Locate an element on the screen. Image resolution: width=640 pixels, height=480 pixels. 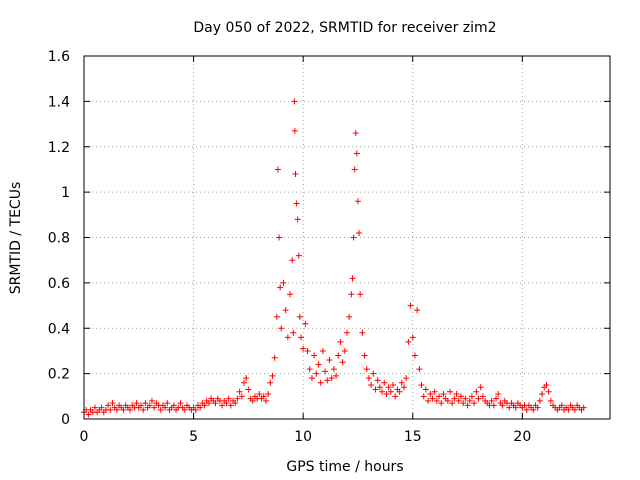
y-tick-label: 0.8 is located at coordinates (59, 239).